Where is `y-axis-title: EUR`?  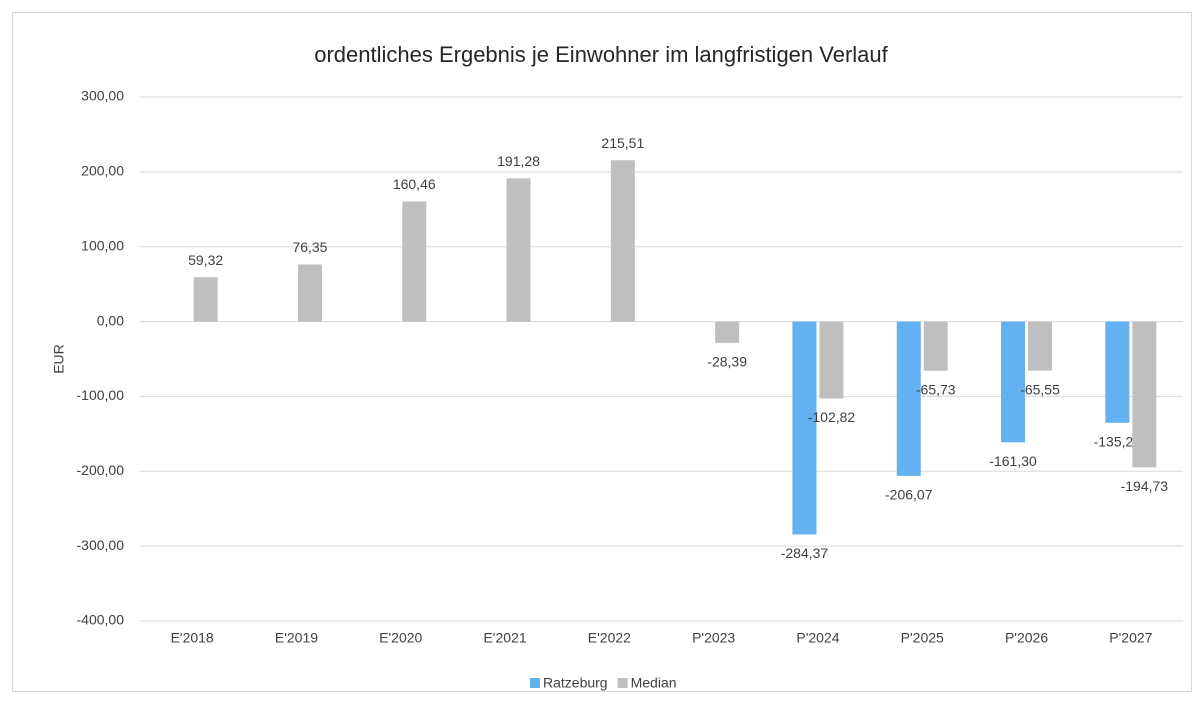
y-axis-title: EUR is located at coordinates (59, 359).